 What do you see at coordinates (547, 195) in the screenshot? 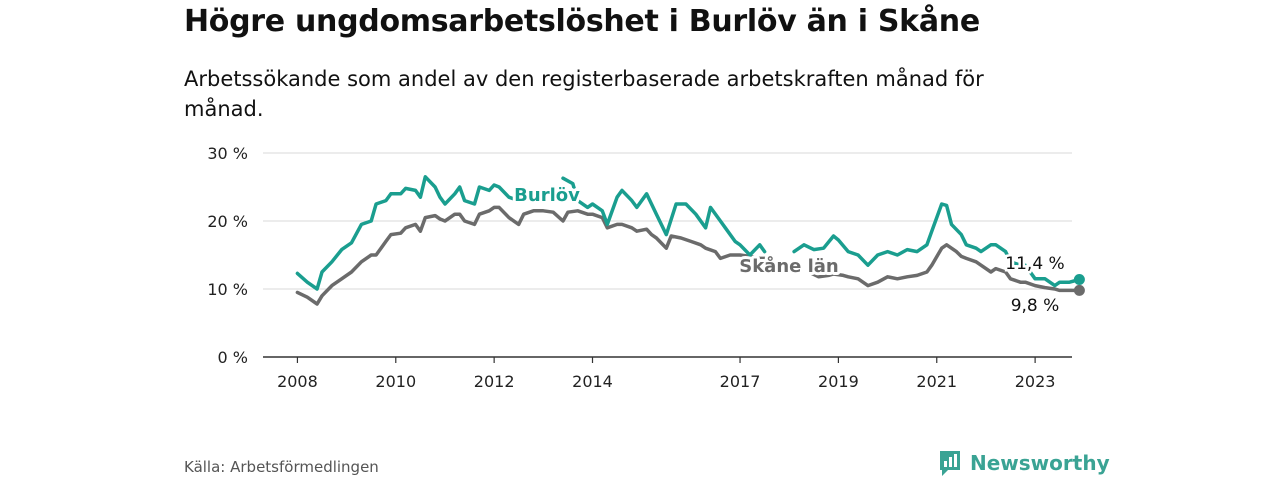
I see `series-label-burlov: Burlöv` at bounding box center [547, 195].